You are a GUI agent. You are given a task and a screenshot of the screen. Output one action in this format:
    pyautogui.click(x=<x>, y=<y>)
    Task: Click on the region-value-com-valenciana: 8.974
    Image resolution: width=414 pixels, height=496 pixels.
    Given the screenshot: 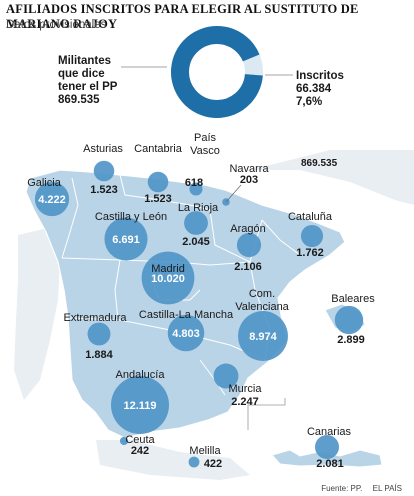 What is the action you would take?
    pyautogui.click(x=263, y=337)
    